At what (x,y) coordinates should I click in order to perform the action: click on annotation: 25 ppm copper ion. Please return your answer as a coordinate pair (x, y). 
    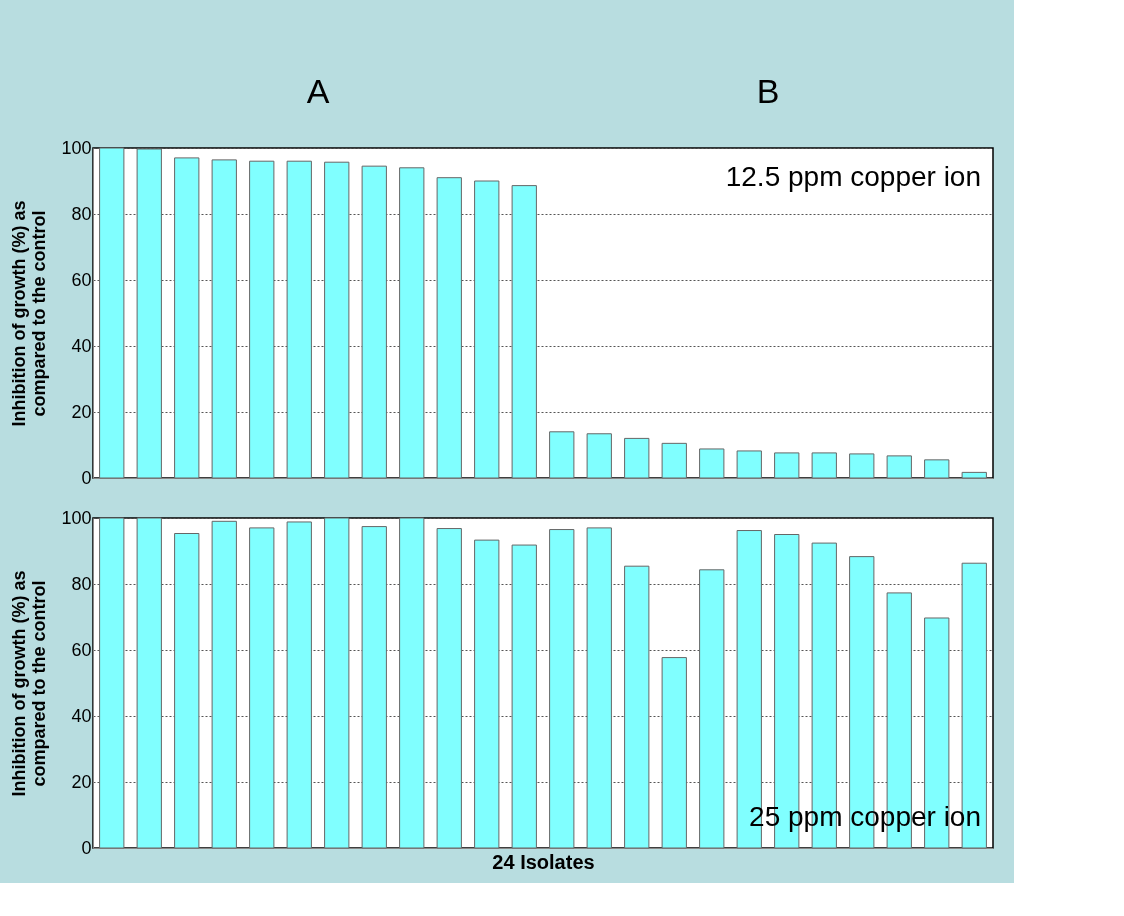
    Looking at the image, I should click on (865, 816).